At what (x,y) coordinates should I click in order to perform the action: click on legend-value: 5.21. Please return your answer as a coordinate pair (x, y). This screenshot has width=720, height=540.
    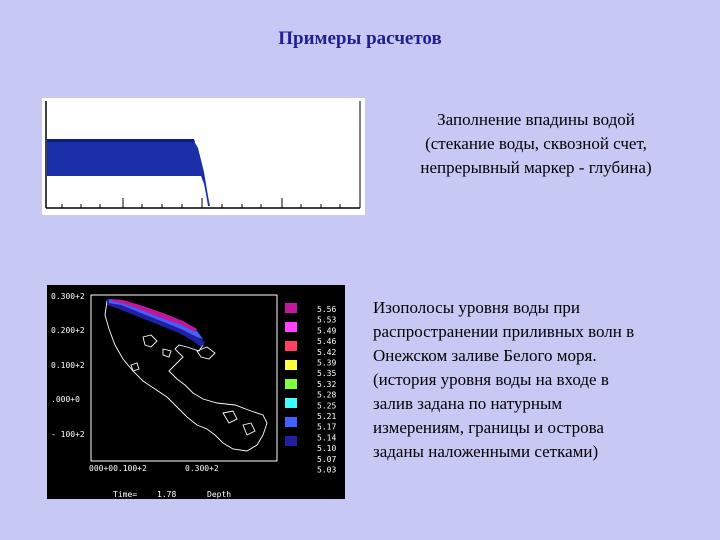
    Looking at the image, I should click on (326, 416).